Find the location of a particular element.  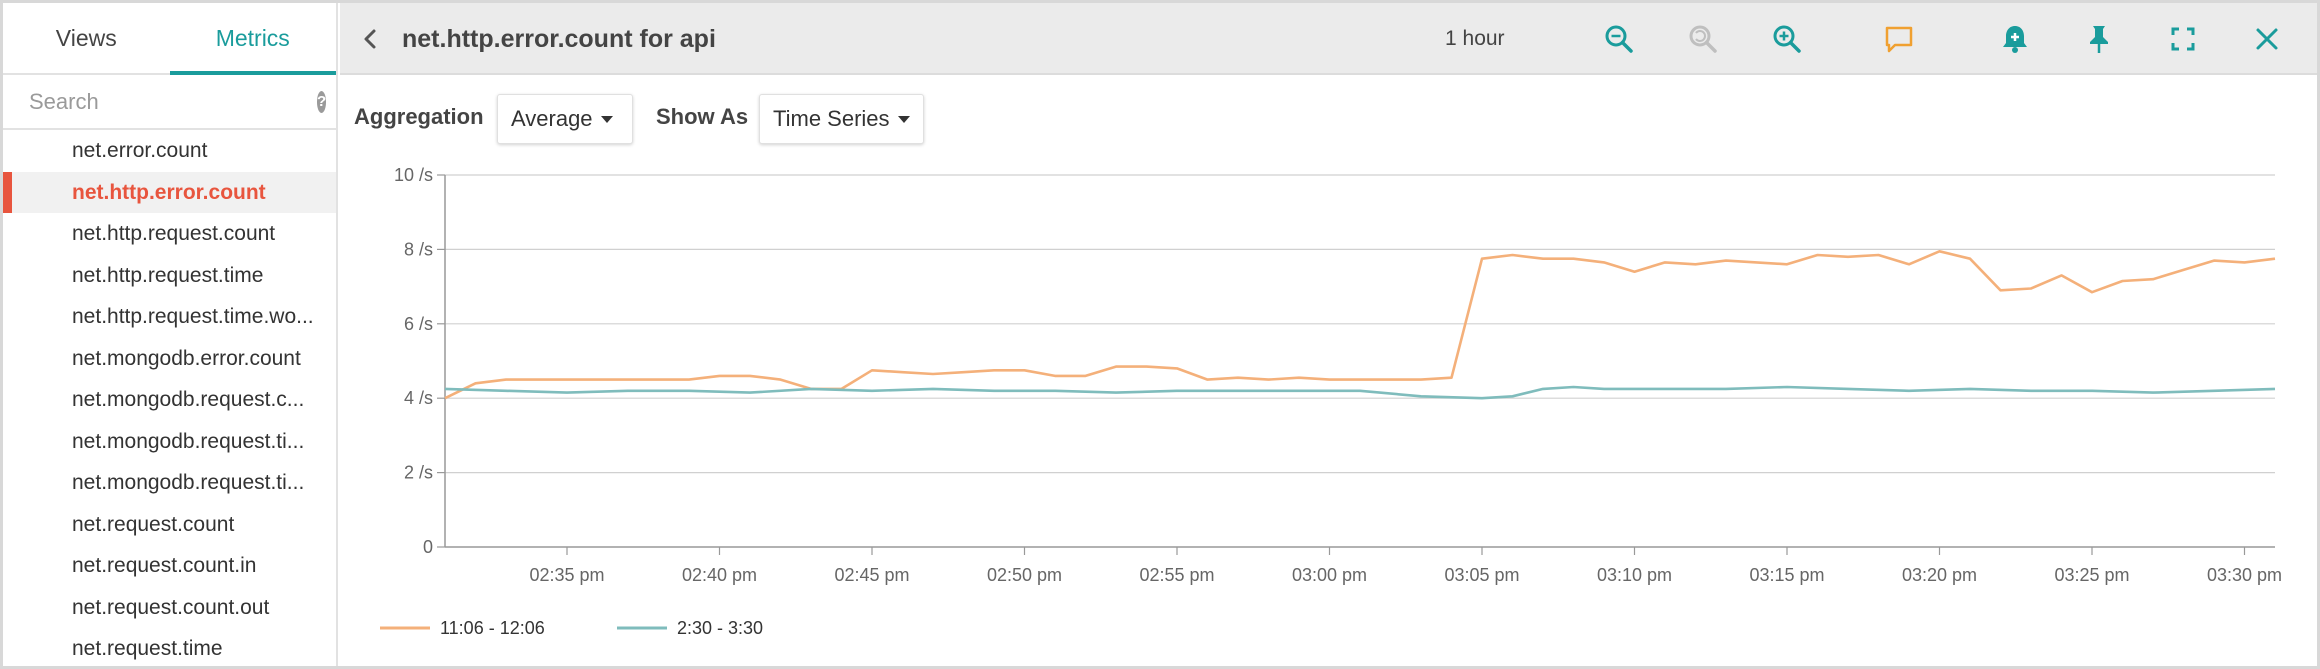

y-tick-label: 8 /s is located at coordinates (418, 249).